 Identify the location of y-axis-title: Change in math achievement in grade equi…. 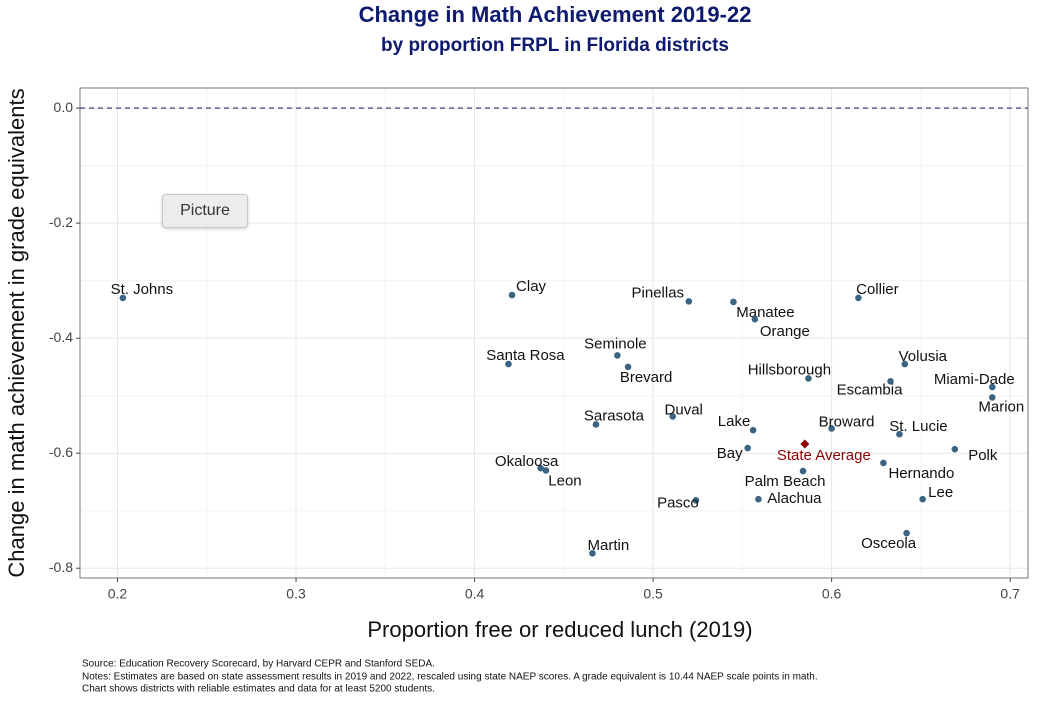
(16, 332).